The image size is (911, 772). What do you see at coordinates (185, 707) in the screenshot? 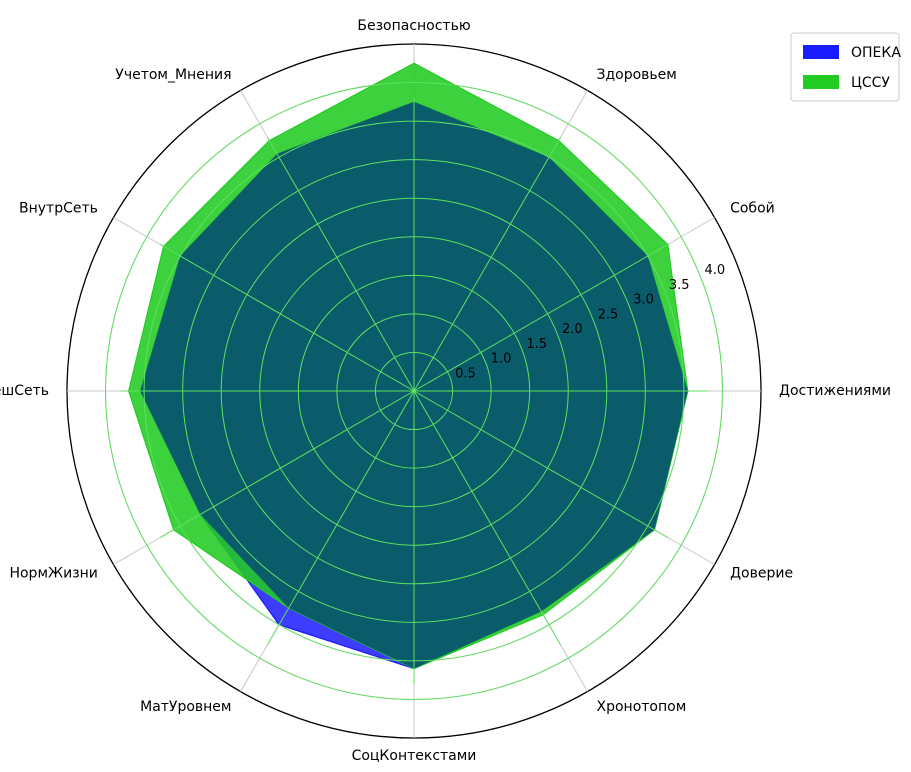
I see `axis-label-7: МатУровнем` at bounding box center [185, 707].